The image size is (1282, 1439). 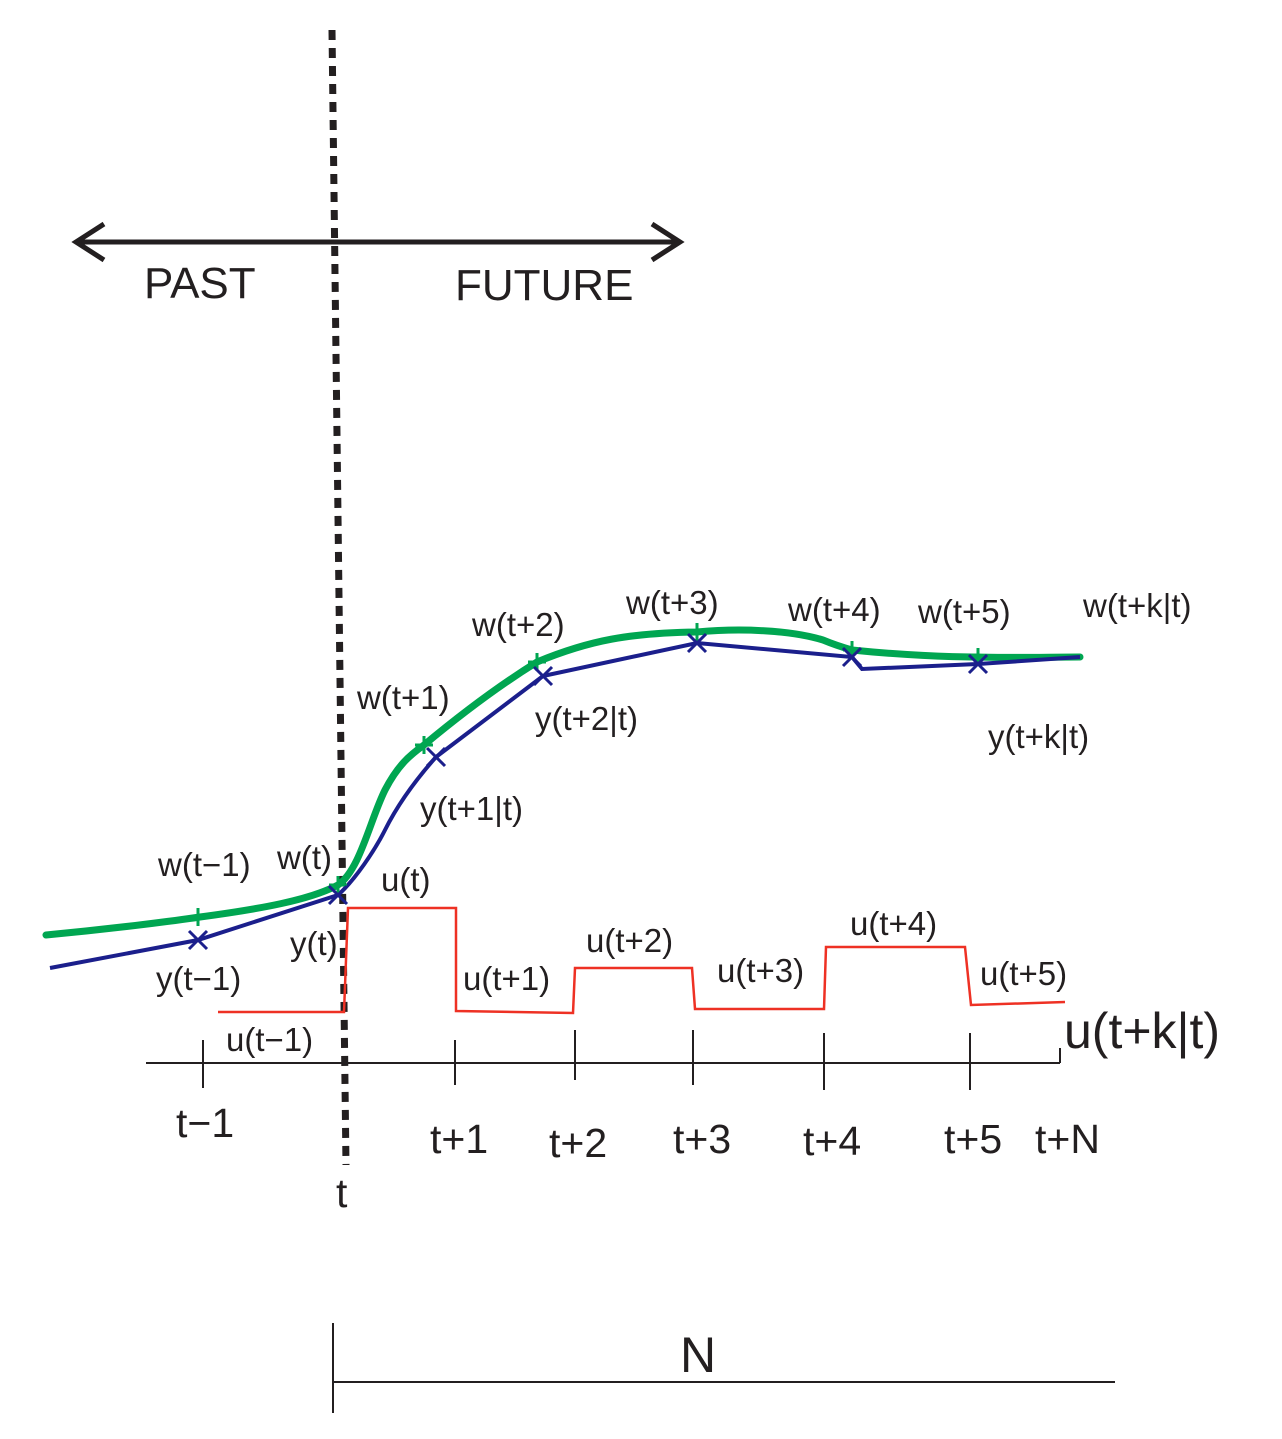 I want to click on control-label: u(t−1), so click(x=269, y=1039).